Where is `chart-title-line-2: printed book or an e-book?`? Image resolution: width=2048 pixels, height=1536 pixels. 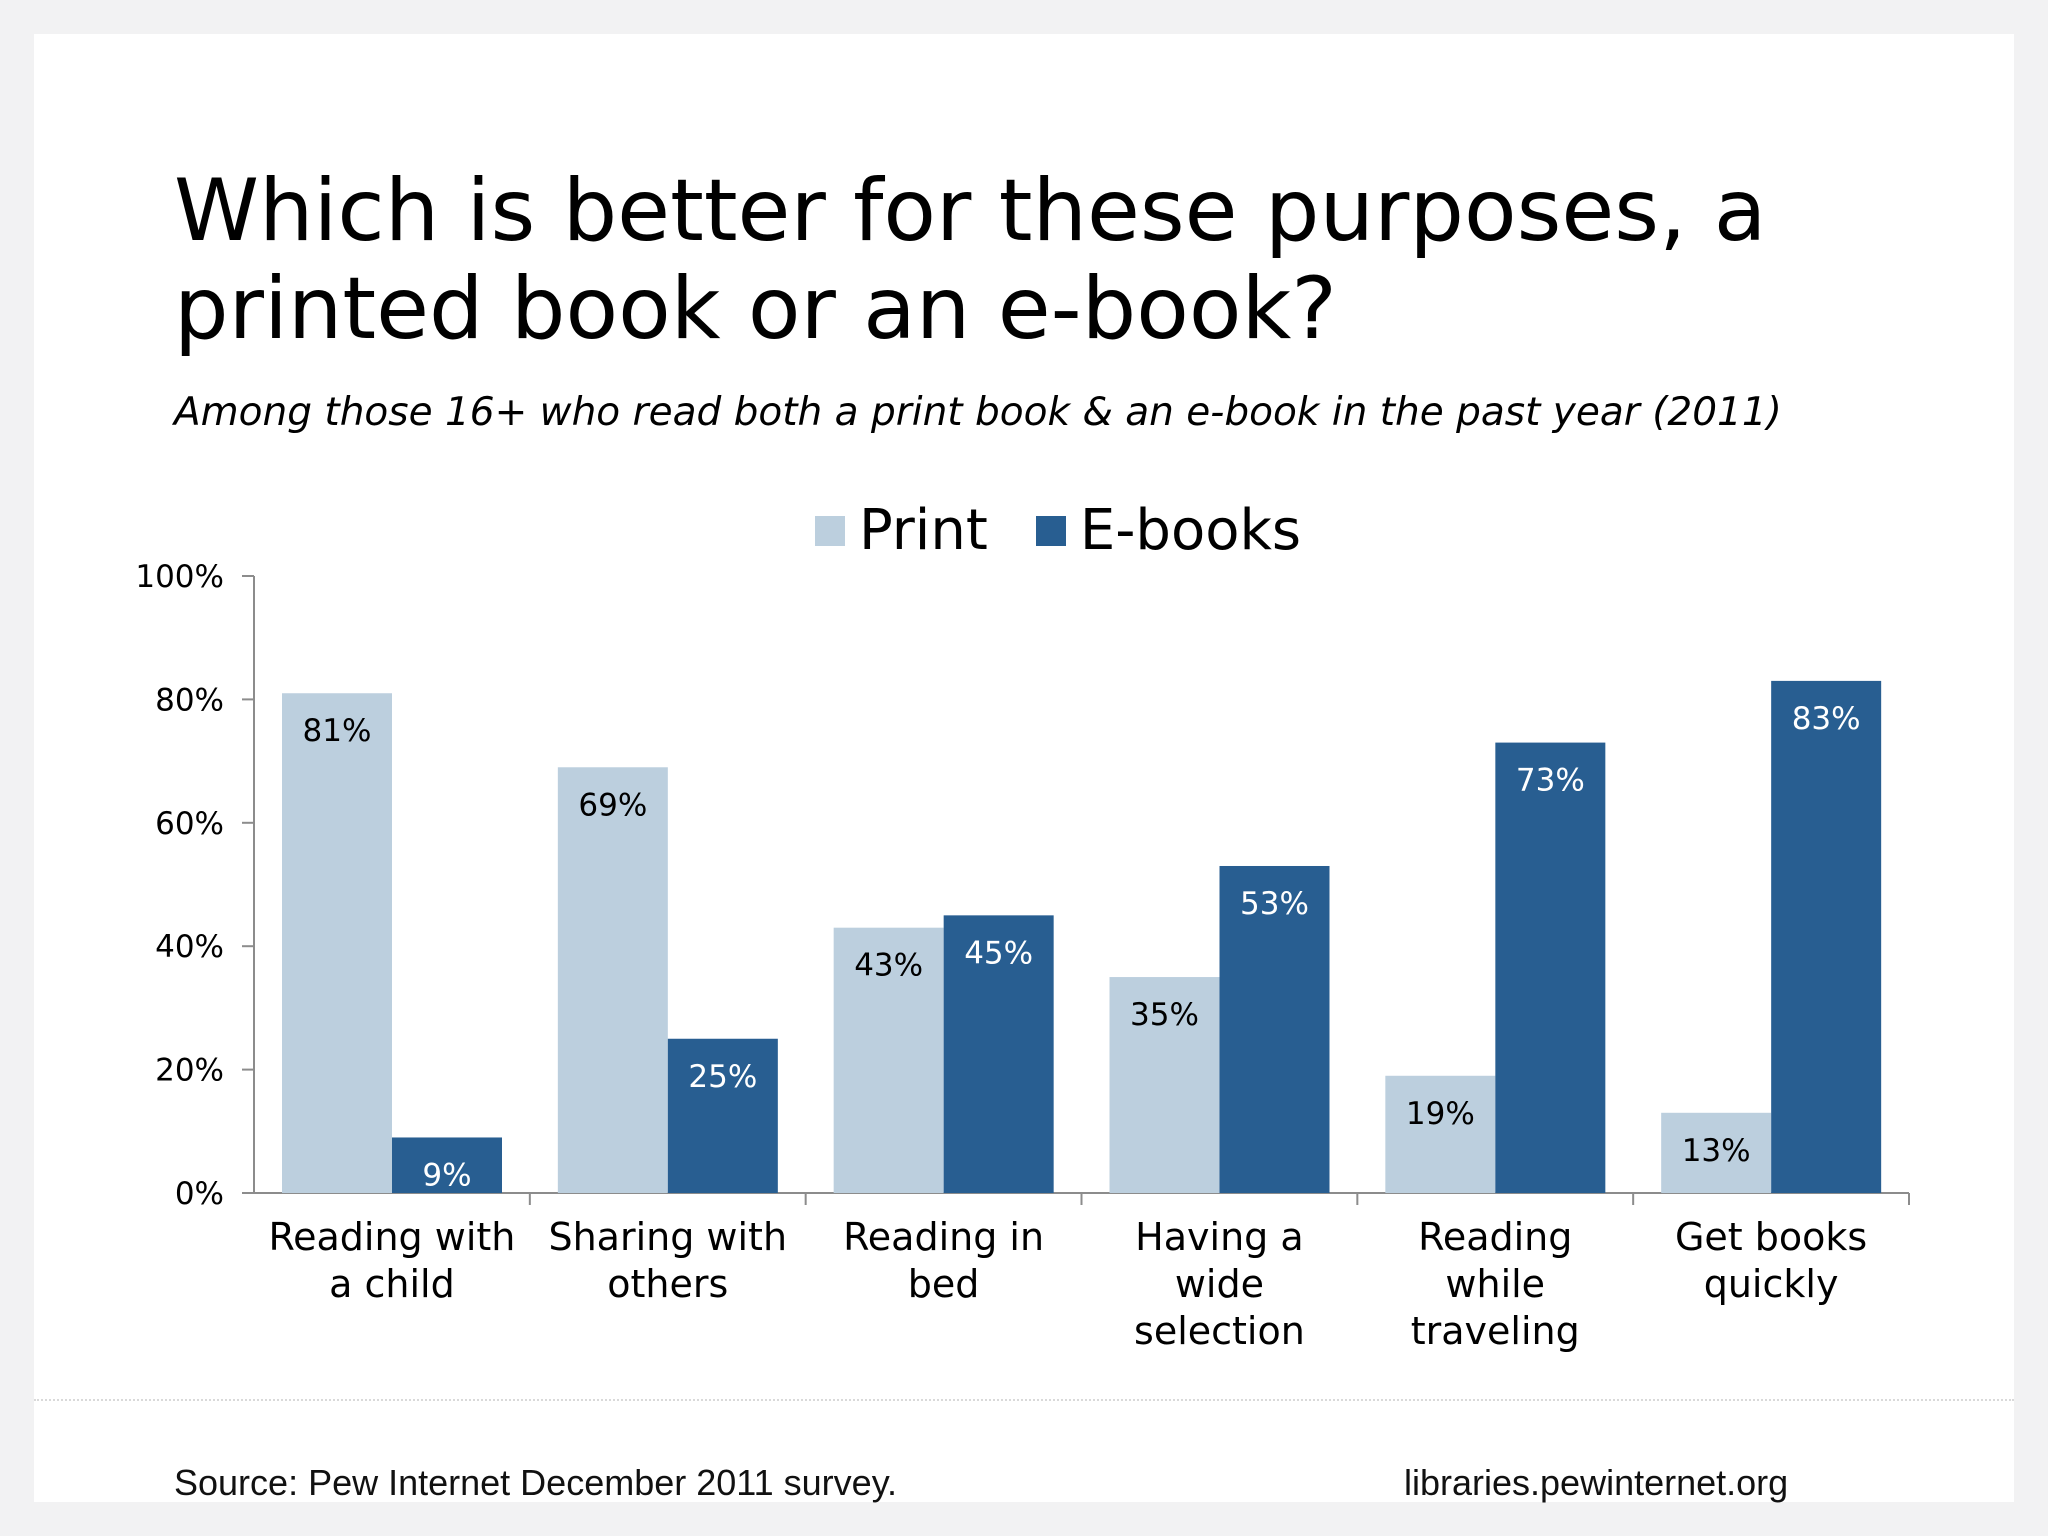 chart-title-line-2: printed book or an e-book? is located at coordinates (755, 309).